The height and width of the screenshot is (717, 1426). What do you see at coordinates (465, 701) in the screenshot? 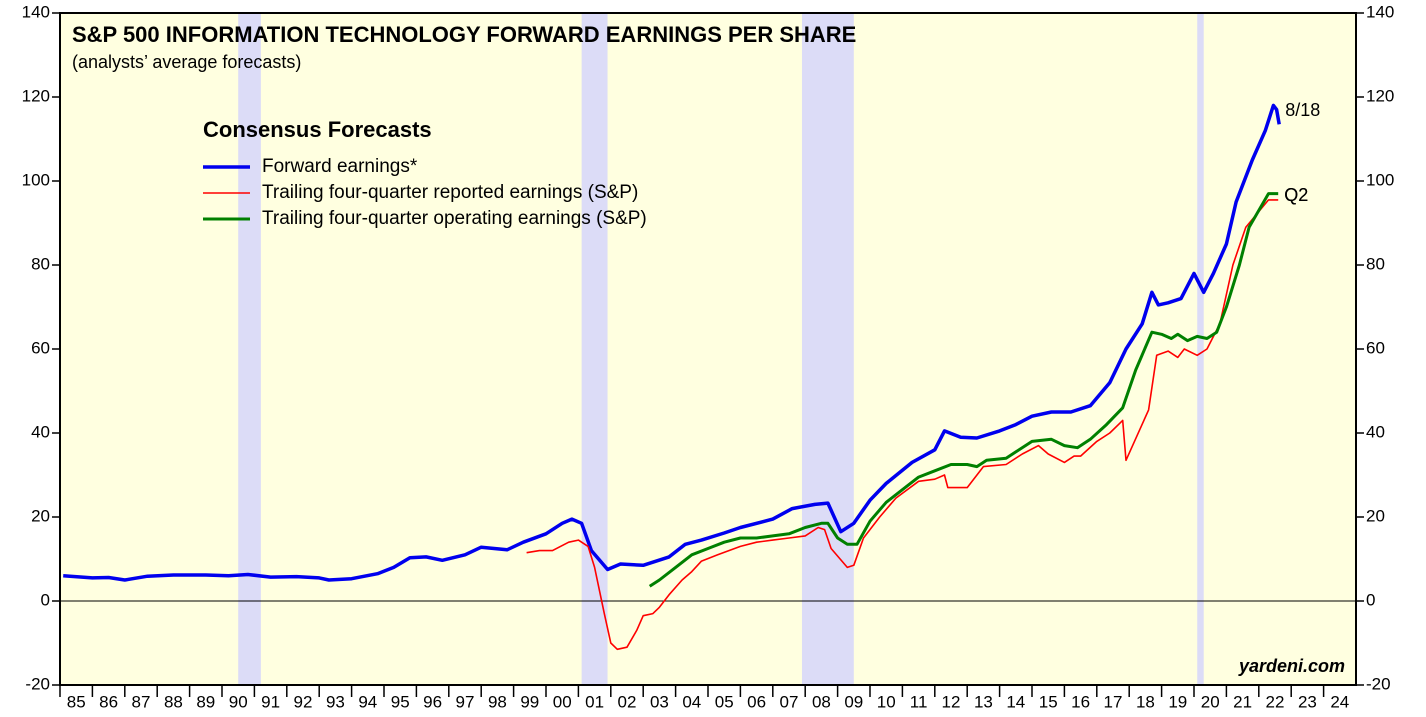
I see `x-tick-label: 97` at bounding box center [465, 701].